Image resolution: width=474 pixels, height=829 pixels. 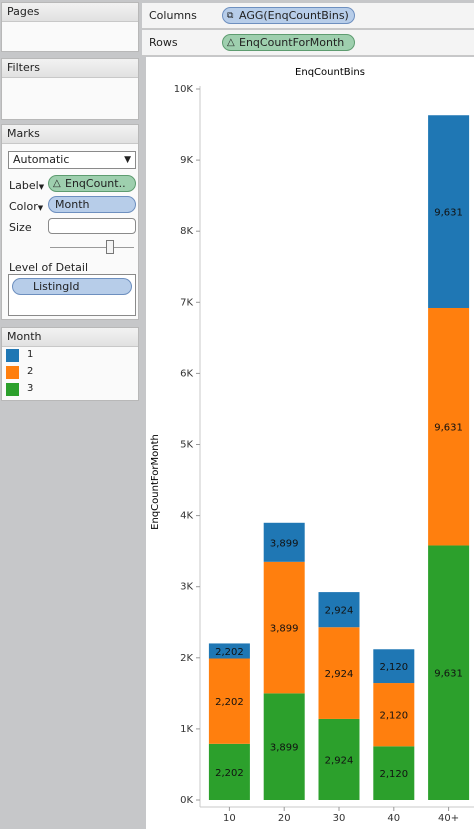 What do you see at coordinates (173, 15) in the screenshot?
I see `columns-label: Columns` at bounding box center [173, 15].